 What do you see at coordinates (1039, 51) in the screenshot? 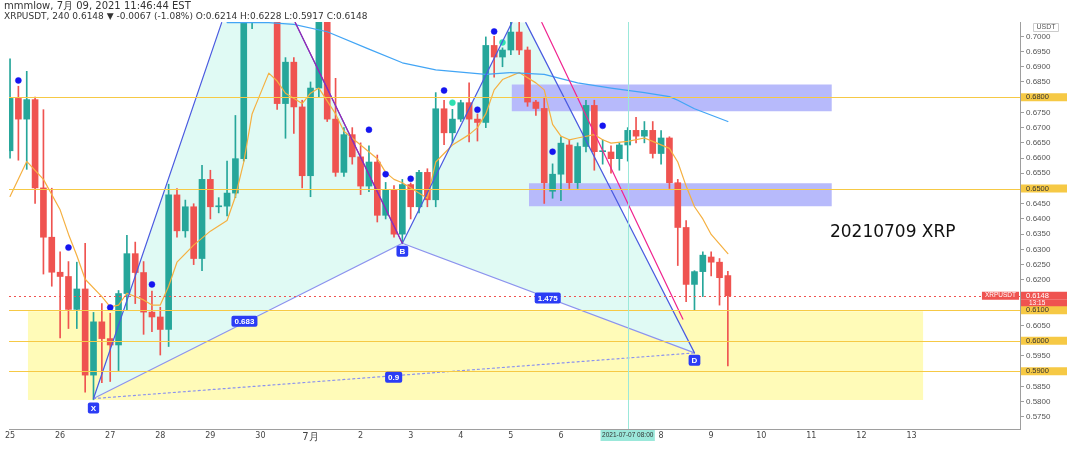
I see `y-tick-label: 0.6950` at bounding box center [1039, 51].